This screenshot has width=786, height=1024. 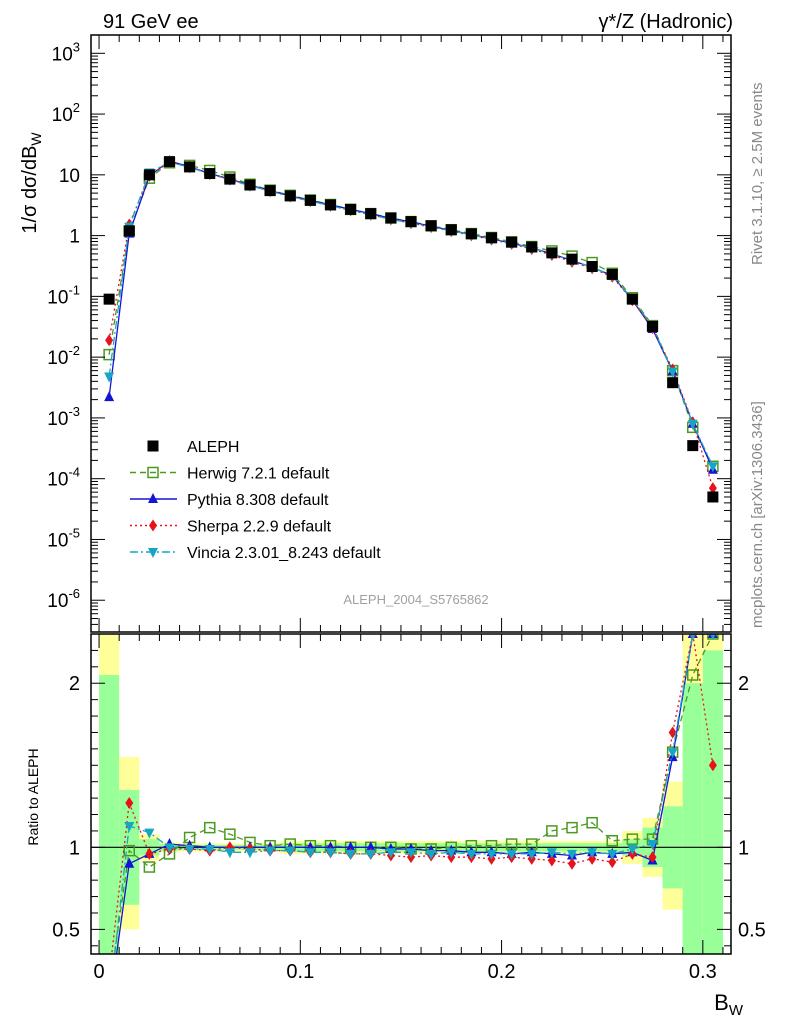 What do you see at coordinates (74, 237) in the screenshot?
I see `main-y-tick-label: 1` at bounding box center [74, 237].